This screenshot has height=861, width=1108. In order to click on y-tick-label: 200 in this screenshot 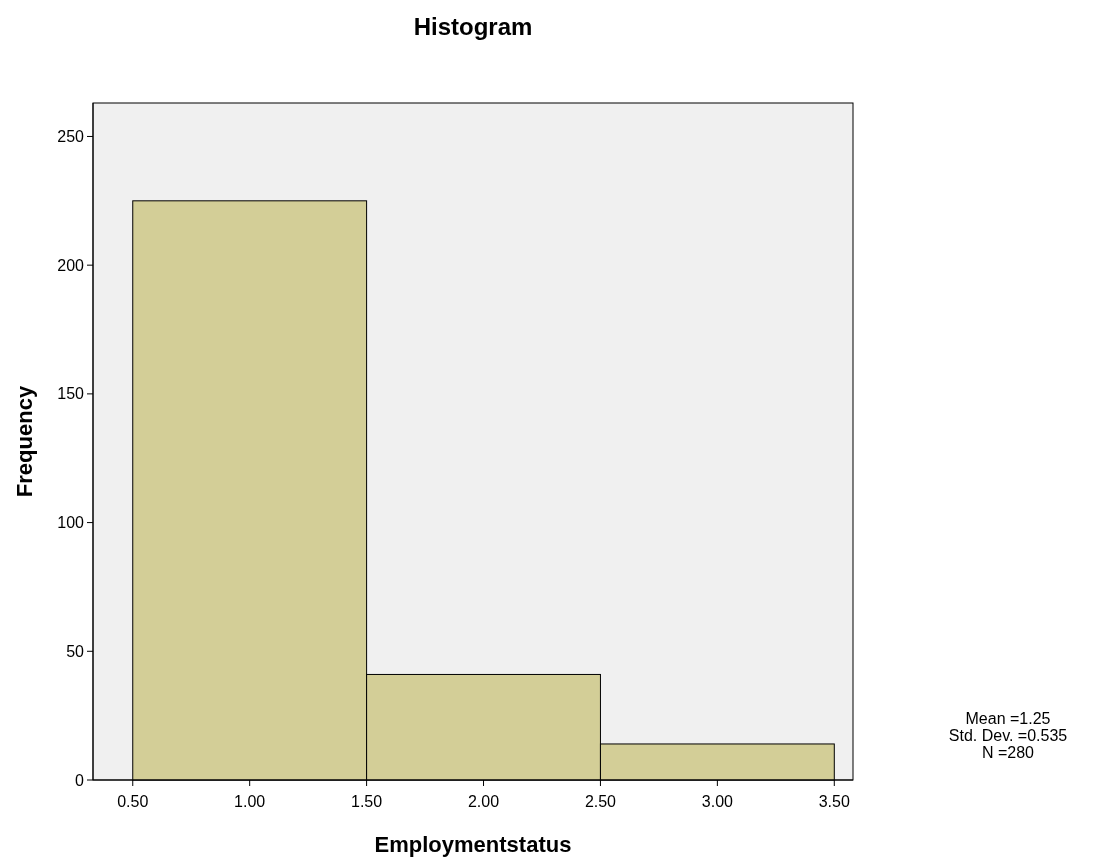, I will do `click(71, 265)`.